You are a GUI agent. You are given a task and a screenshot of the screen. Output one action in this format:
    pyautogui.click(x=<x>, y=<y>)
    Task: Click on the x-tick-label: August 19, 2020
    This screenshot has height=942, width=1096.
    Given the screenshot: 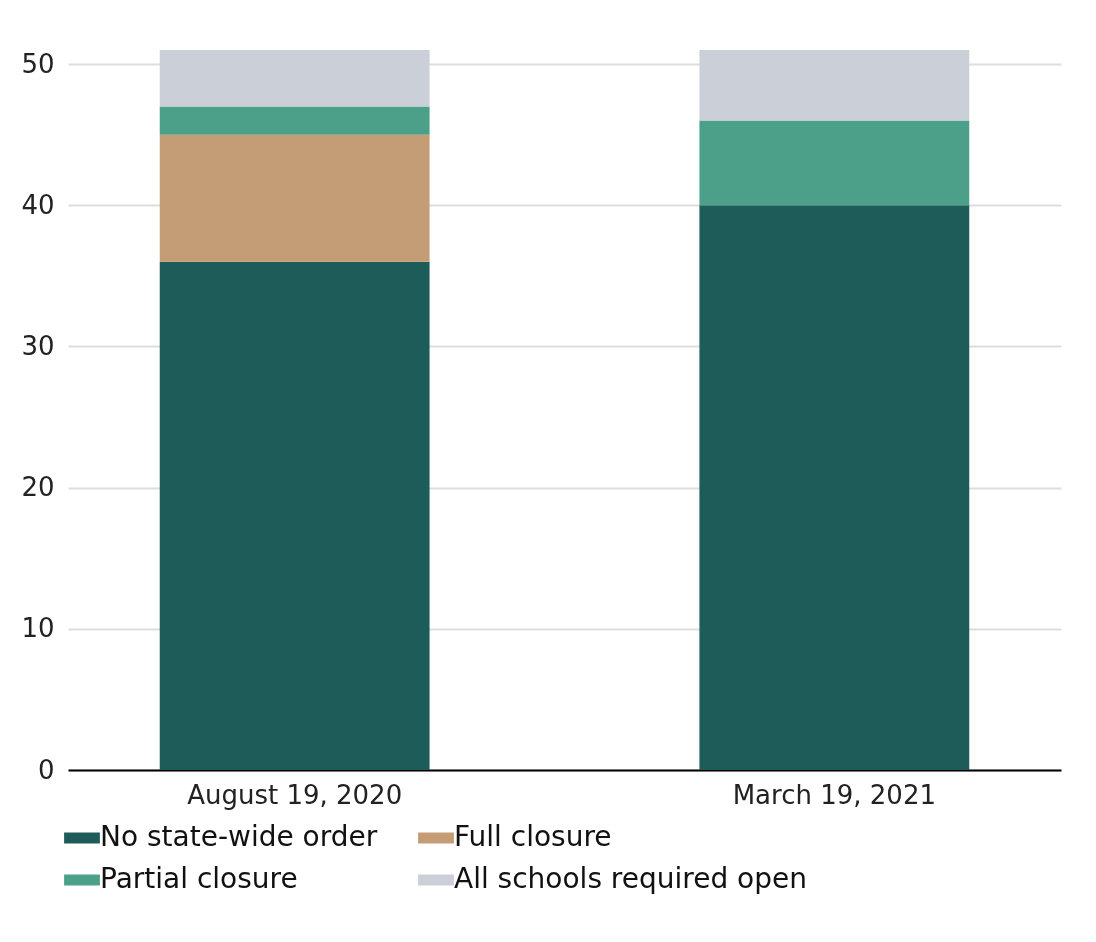 What is the action you would take?
    pyautogui.click(x=295, y=794)
    